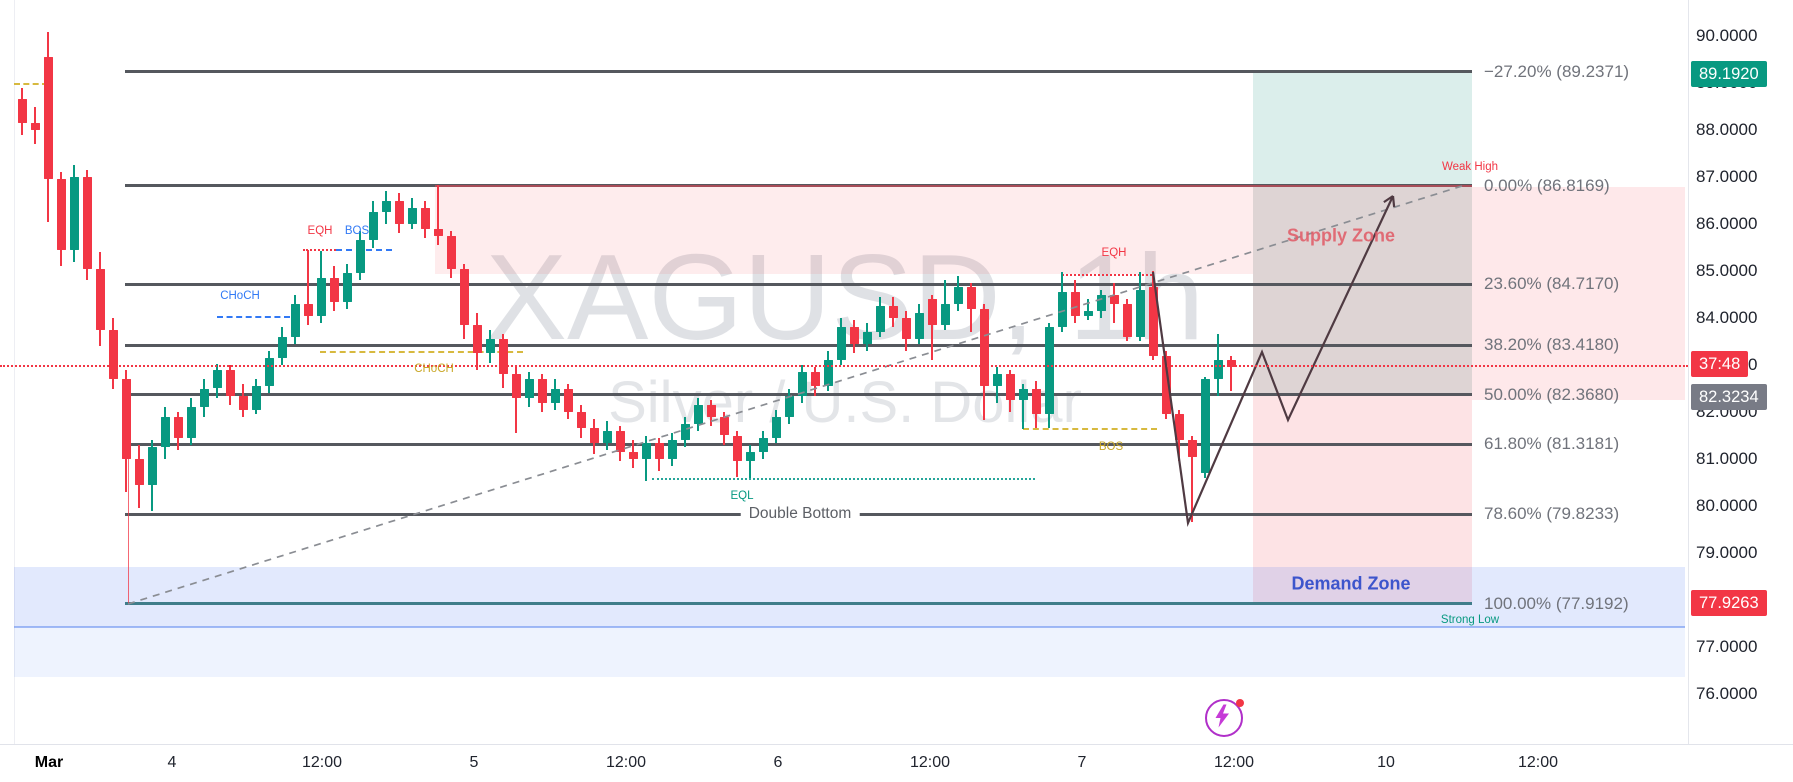 Image resolution: width=1793 pixels, height=782 pixels. Describe the element at coordinates (849, 597) in the screenshot. I see `demand-zone-upper` at that location.